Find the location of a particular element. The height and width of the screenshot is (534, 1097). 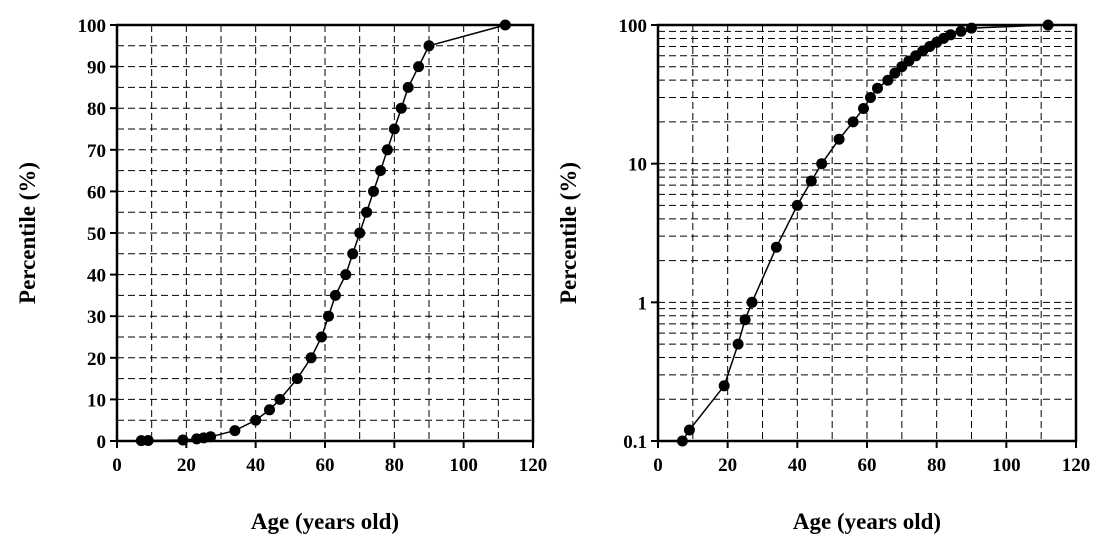

y-tick-label: 30 is located at coordinates (96, 317).